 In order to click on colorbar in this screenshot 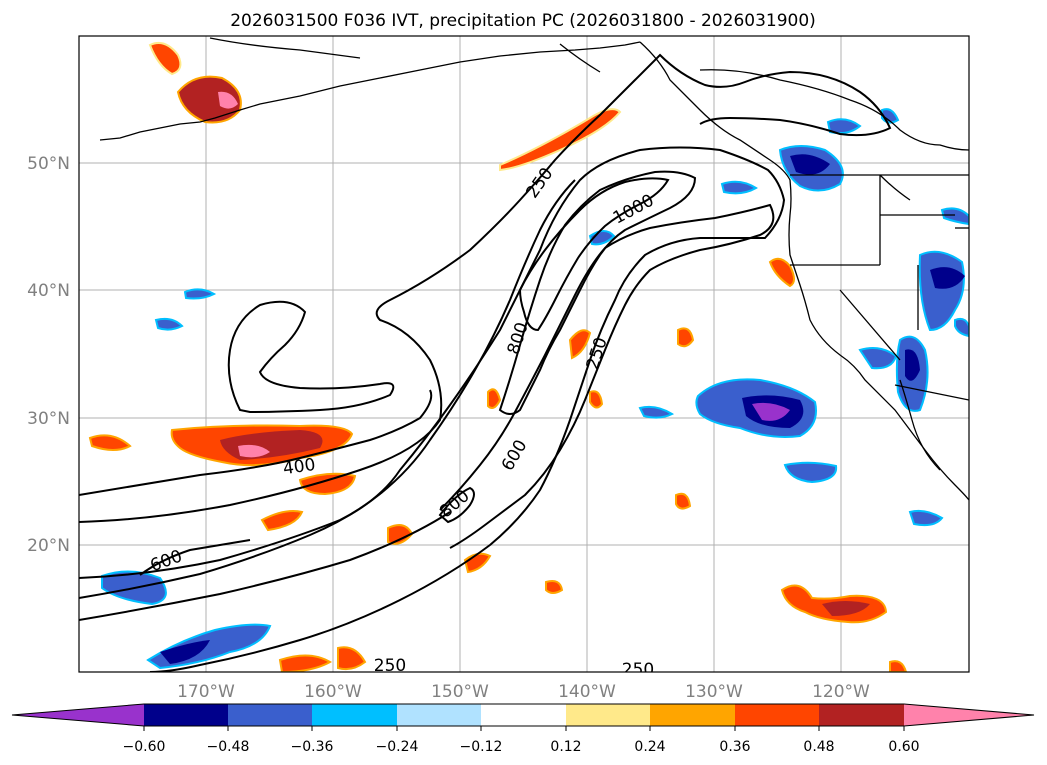, I will do `click(523, 717)`.